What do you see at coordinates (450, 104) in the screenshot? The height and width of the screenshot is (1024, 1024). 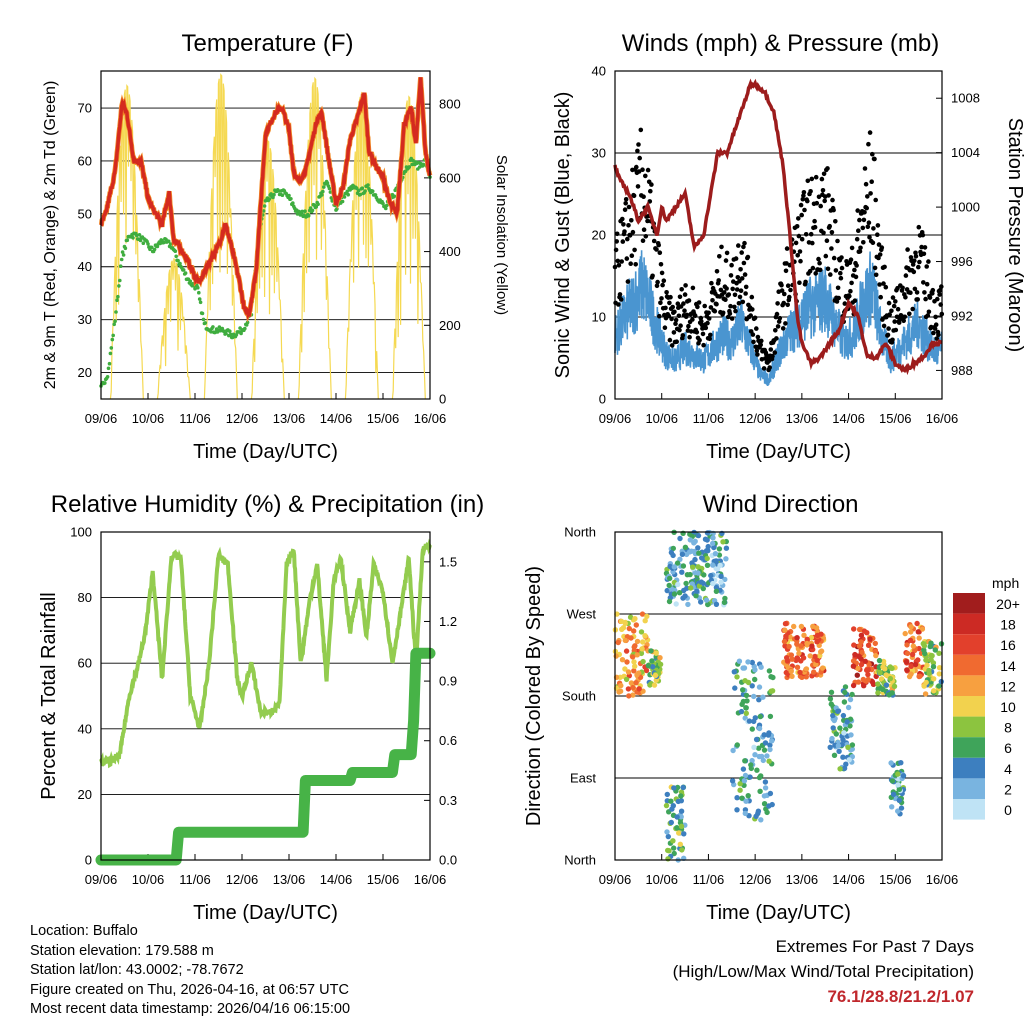 I see `y2-tick-label: 800` at bounding box center [450, 104].